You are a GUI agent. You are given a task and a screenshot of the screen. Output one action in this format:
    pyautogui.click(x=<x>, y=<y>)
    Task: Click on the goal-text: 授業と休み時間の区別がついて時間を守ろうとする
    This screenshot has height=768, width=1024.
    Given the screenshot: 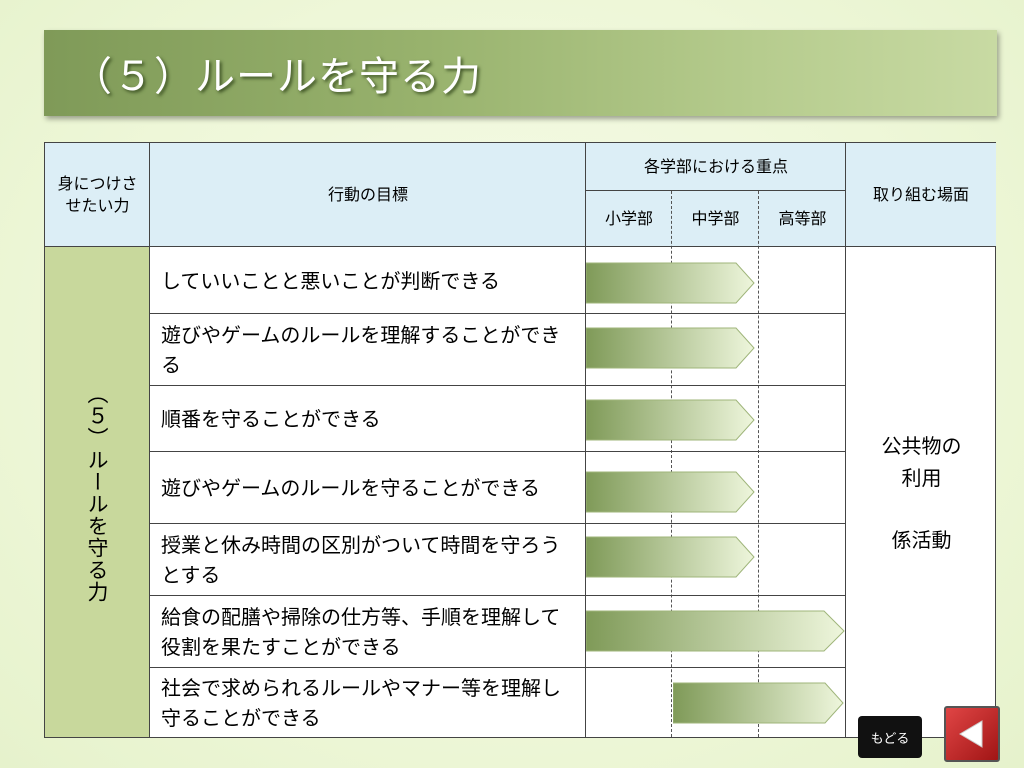 What is the action you would take?
    pyautogui.click(x=361, y=559)
    